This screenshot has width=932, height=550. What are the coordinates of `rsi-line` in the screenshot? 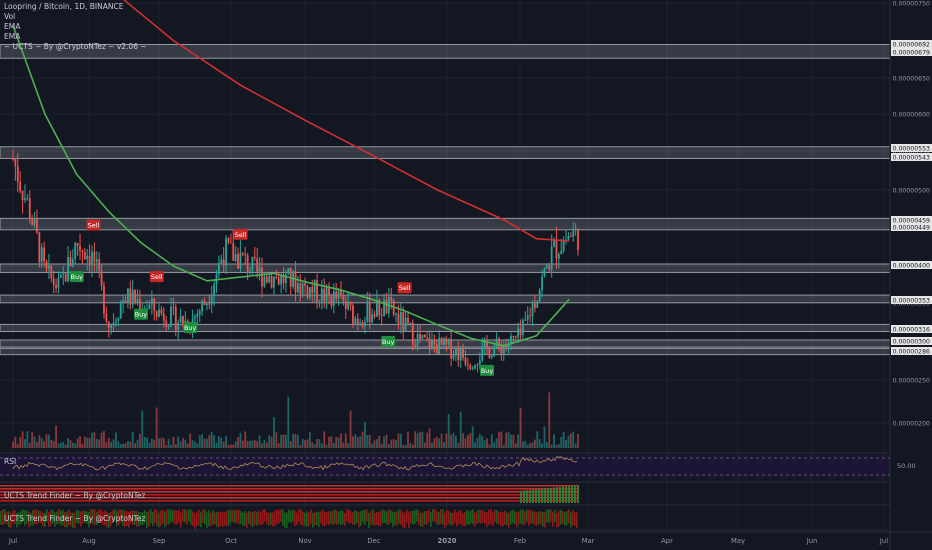 It's located at (295, 463).